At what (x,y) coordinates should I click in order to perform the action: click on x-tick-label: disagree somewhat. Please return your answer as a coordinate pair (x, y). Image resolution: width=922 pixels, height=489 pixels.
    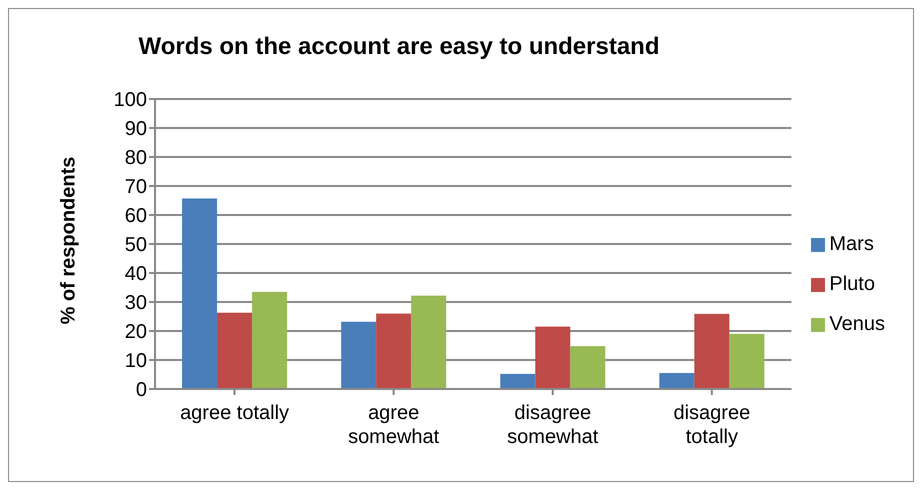
    Looking at the image, I should click on (553, 425).